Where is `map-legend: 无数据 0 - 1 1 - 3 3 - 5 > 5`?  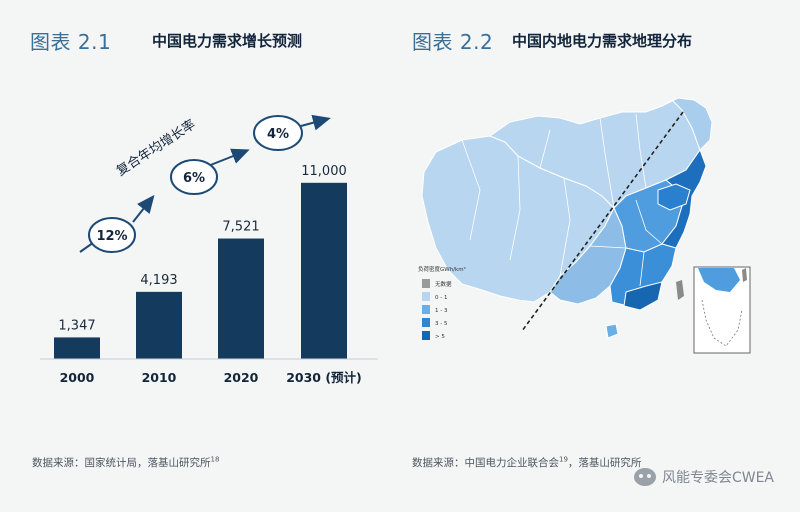
map-legend: 无数据 0 - 1 1 - 3 3 - 5 > 5 is located at coordinates (437, 309).